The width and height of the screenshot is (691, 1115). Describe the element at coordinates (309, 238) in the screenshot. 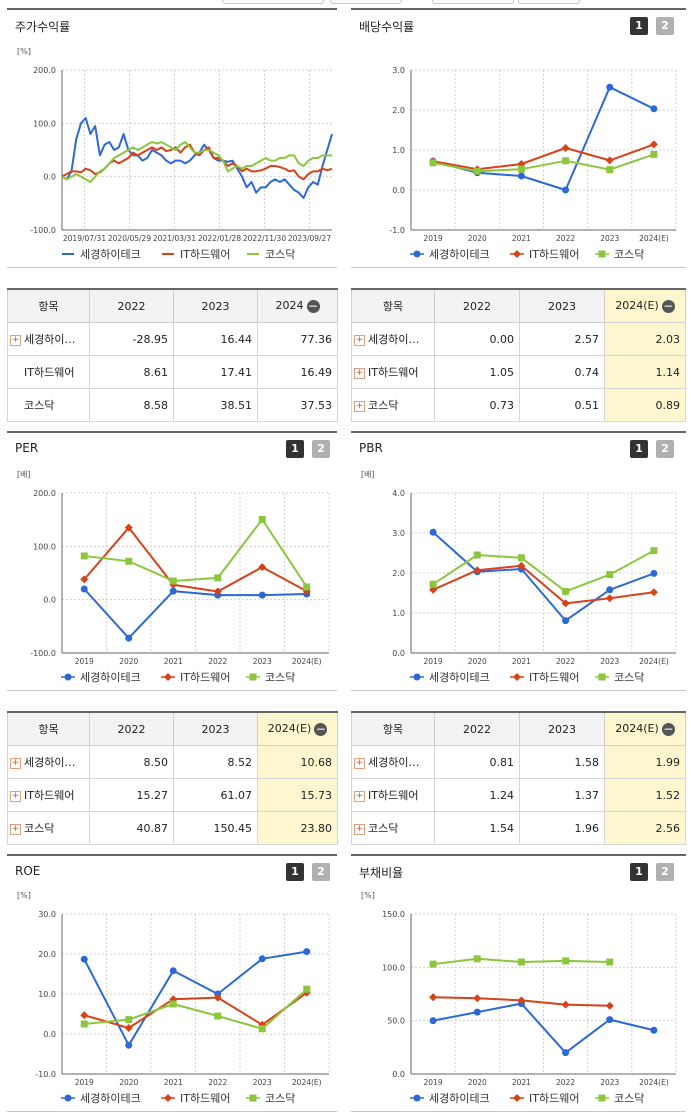

I see `x-tick-label: 2023/09/27` at that location.